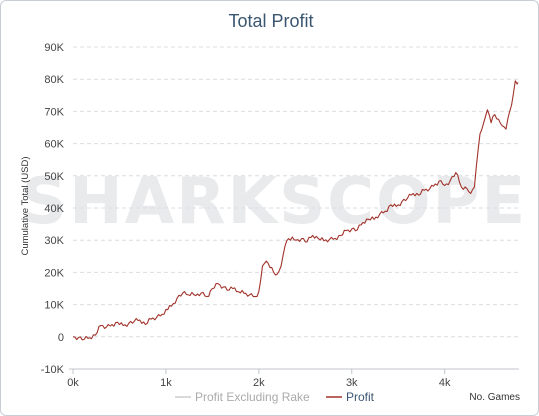 The image size is (539, 416). Describe the element at coordinates (54, 306) in the screenshot. I see `y-tick-label: 10K` at that location.